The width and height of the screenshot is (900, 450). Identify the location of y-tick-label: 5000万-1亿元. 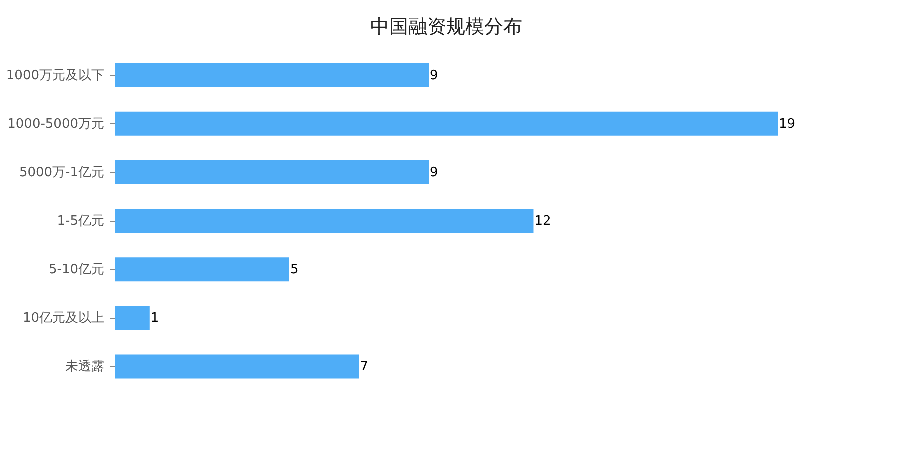
(61, 172).